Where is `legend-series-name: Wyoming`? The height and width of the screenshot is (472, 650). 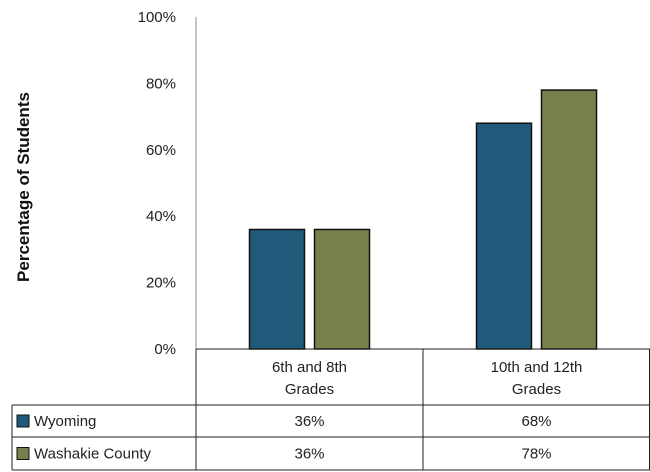
legend-series-name: Wyoming is located at coordinates (65, 421).